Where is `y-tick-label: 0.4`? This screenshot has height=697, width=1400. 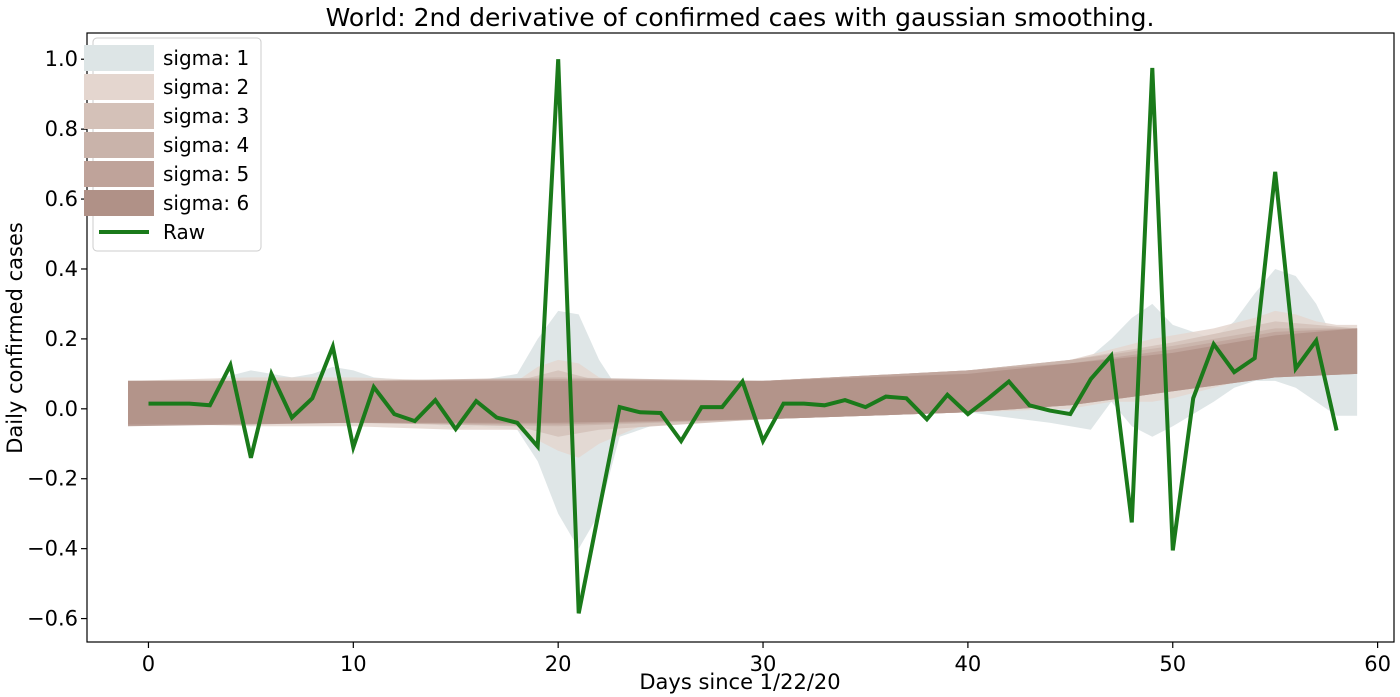
y-tick-label: 0.4 is located at coordinates (61, 269).